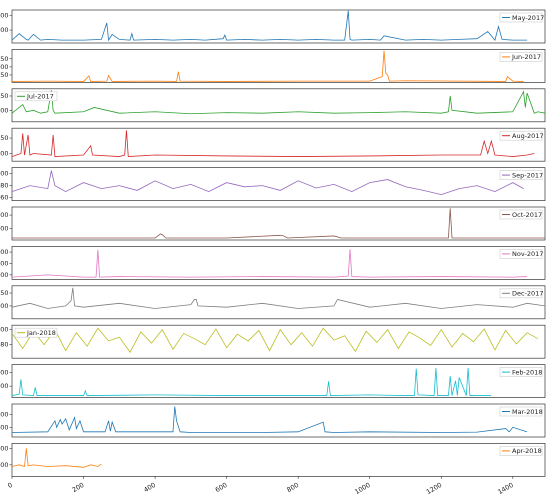  I want to click on x-tick-label: 0, so click(10, 485).